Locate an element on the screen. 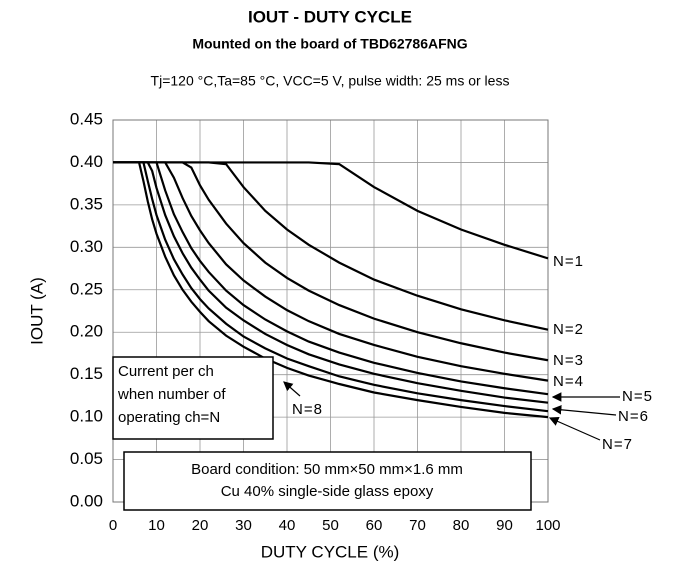 The height and width of the screenshot is (570, 681). x-tick-label: 20 is located at coordinates (200, 525).